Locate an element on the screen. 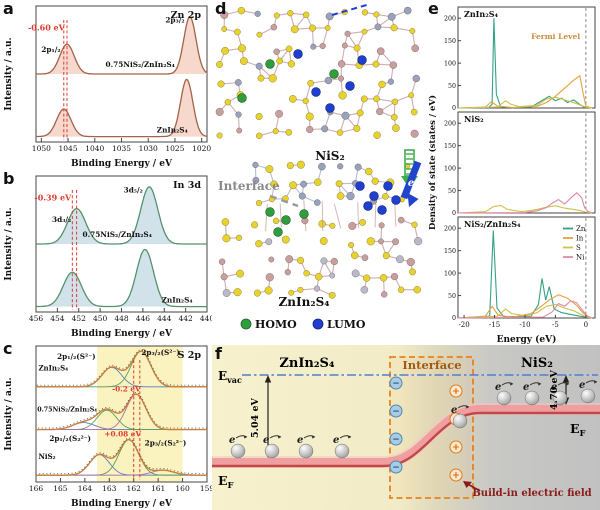 The height and width of the screenshot is (510, 600). svg-text: Density of state (states / eV) is located at coordinates (432, 162).